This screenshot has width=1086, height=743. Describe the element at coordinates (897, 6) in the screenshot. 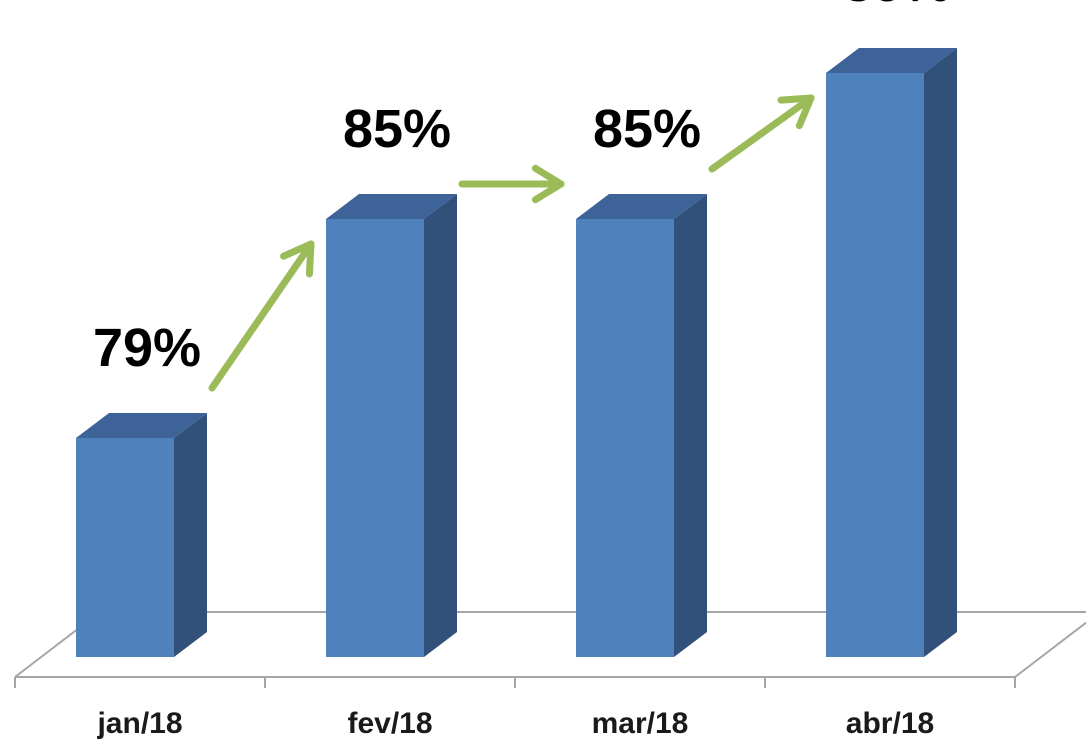

I see `data-label: 89%` at that location.